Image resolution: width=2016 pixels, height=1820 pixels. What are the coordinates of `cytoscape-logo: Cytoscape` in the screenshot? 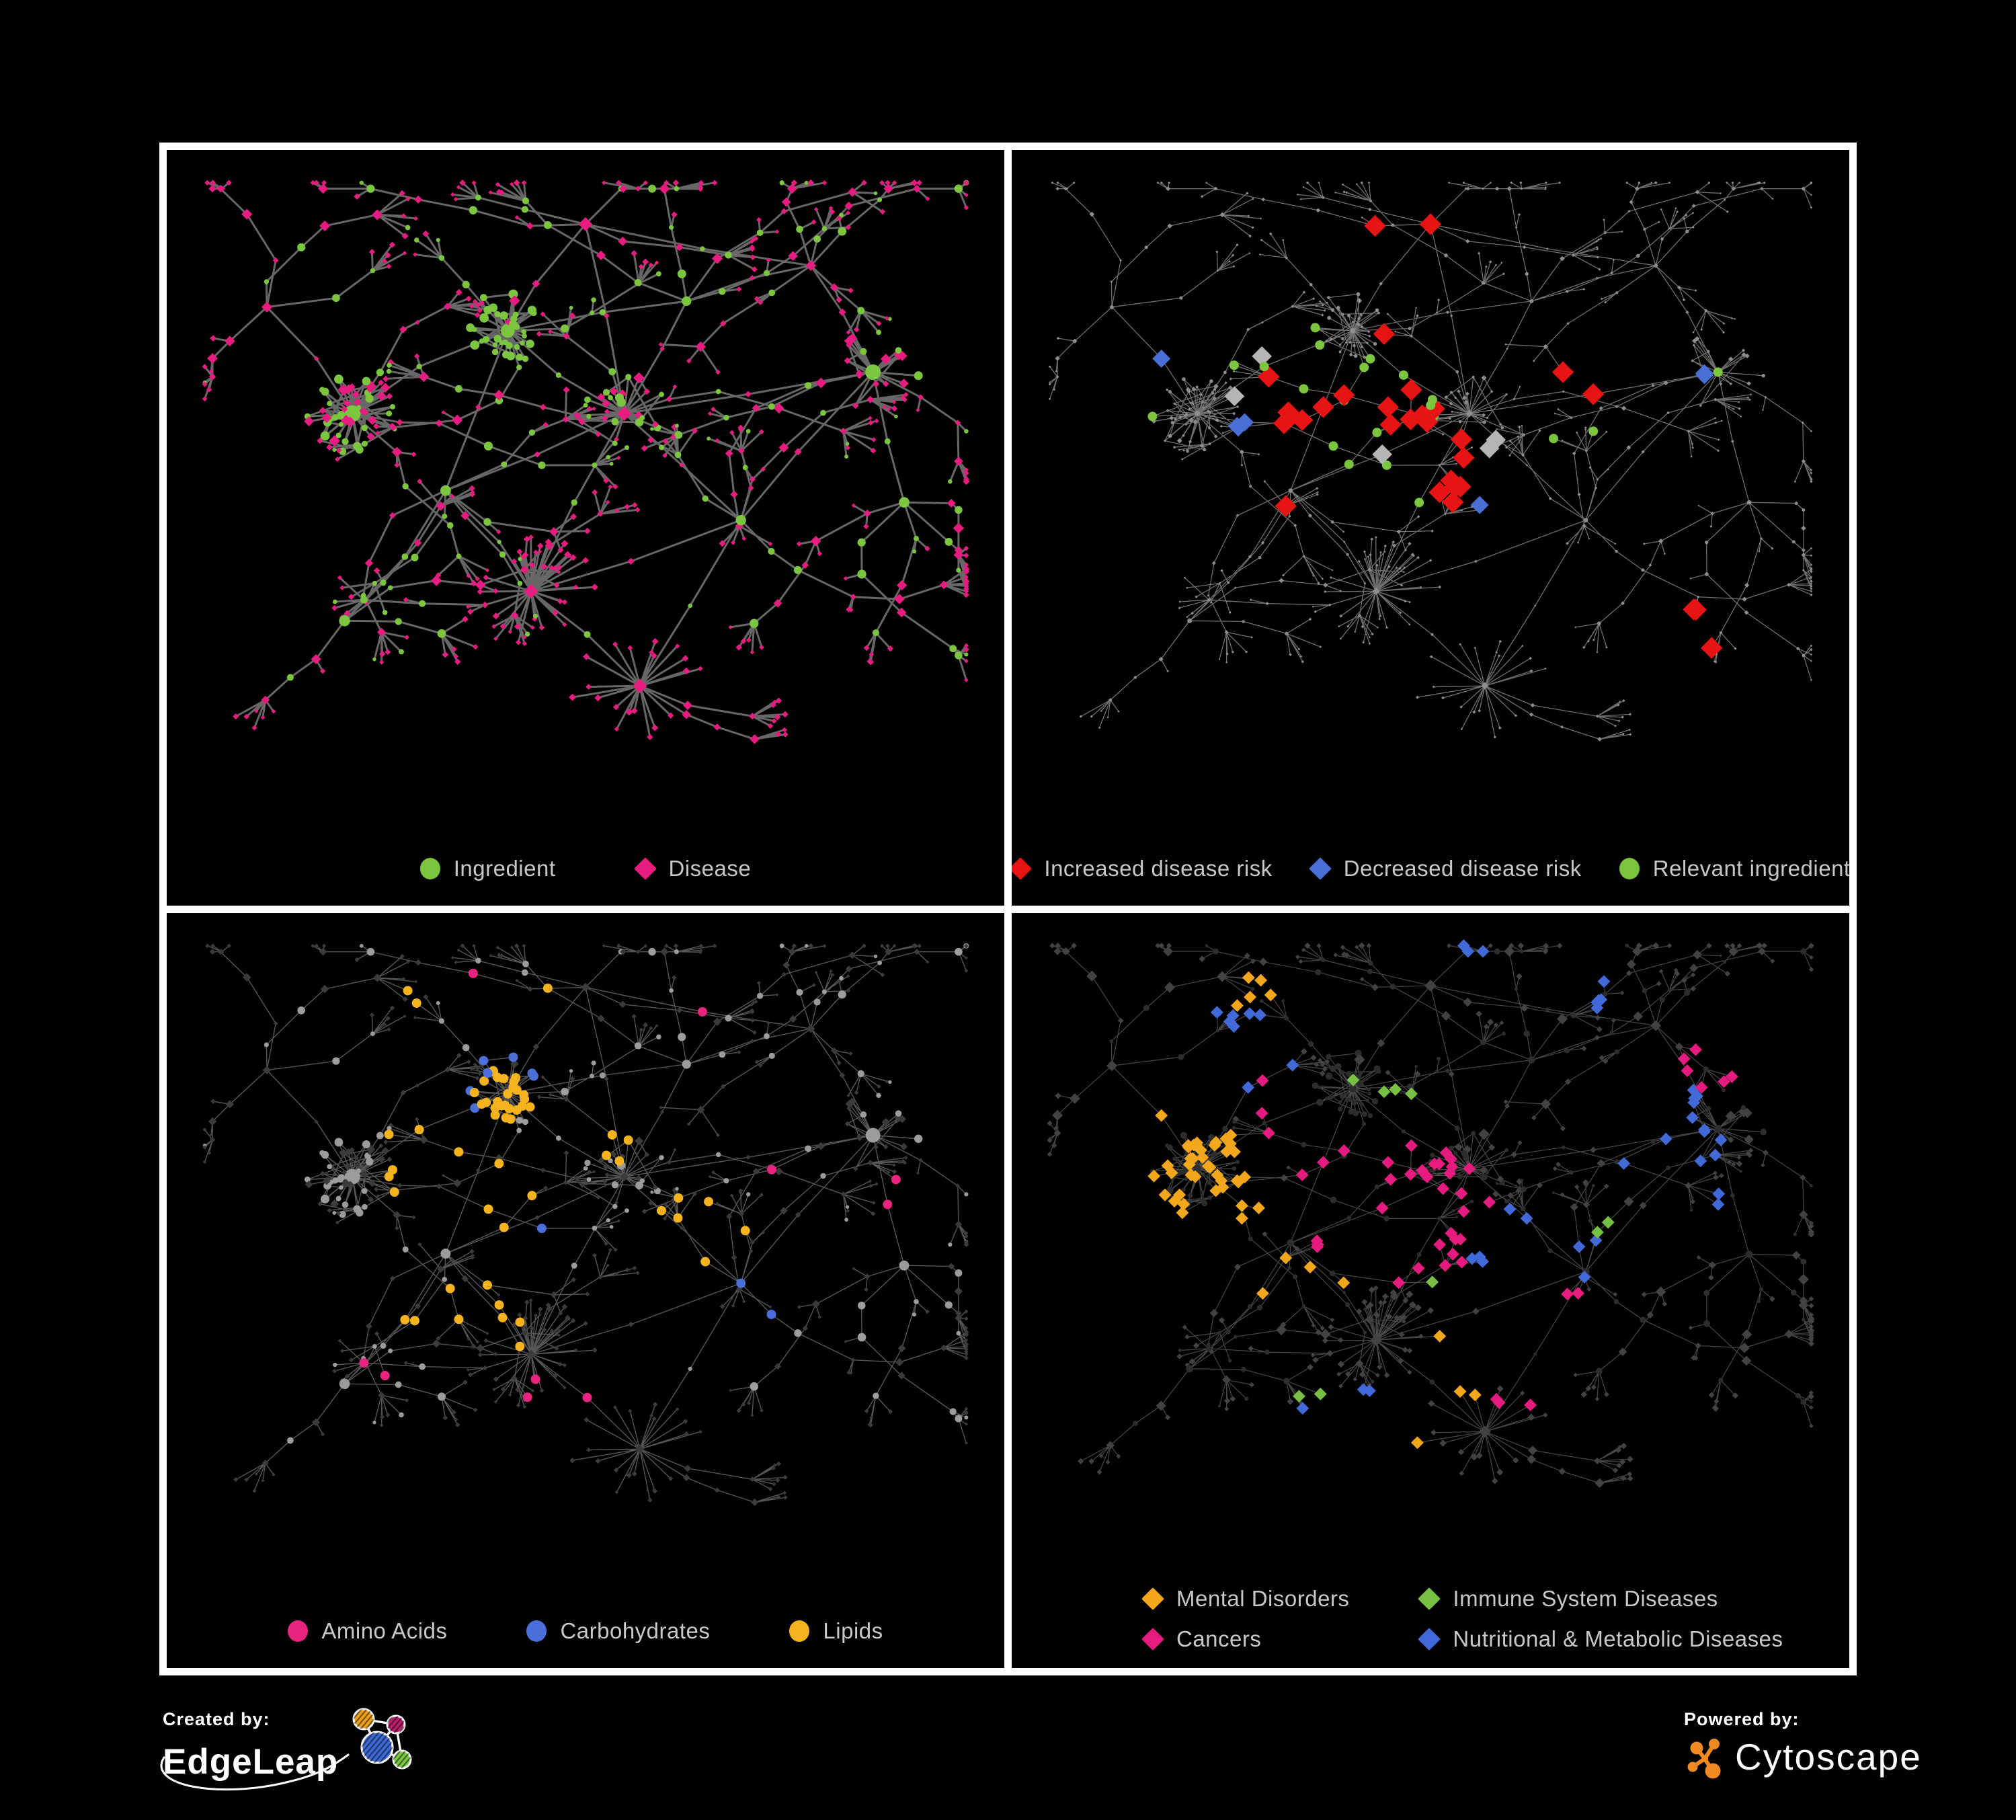 It's located at (1803, 1757).